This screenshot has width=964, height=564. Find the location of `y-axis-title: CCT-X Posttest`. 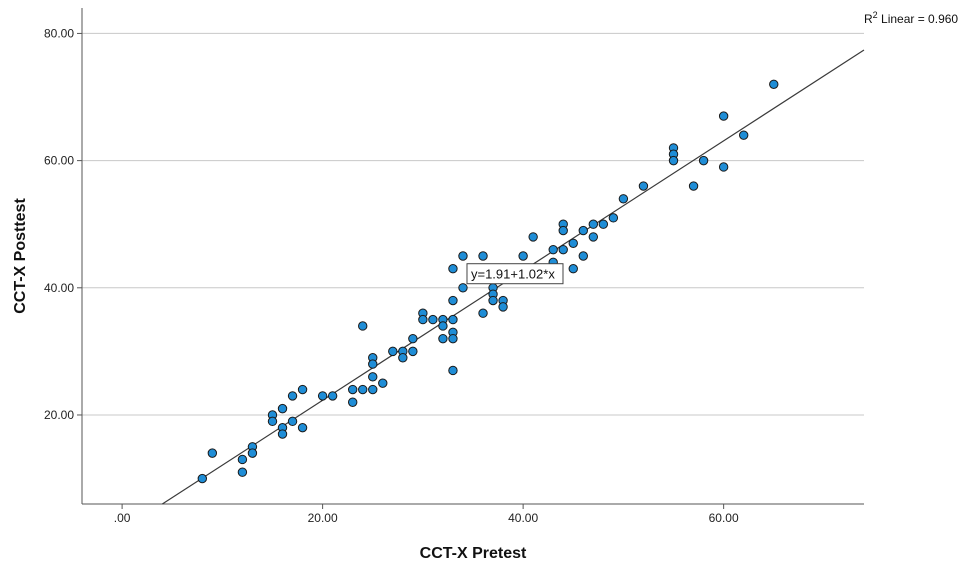

y-axis-title: CCT-X Posttest is located at coordinates (20, 256).